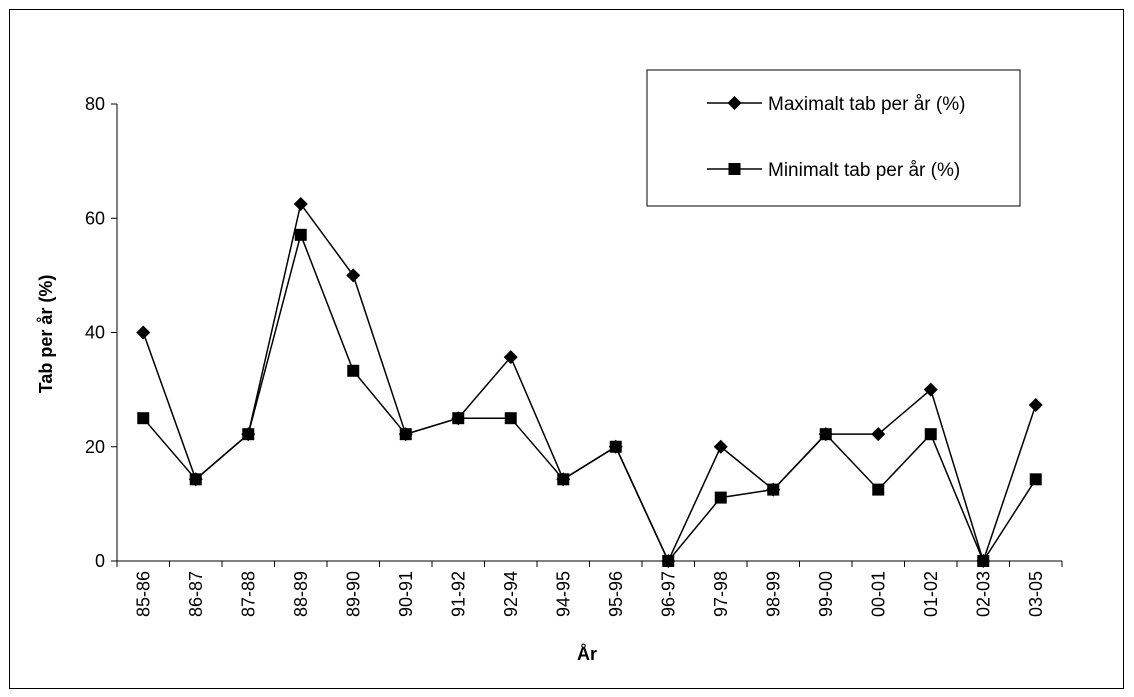  What do you see at coordinates (95, 104) in the screenshot?
I see `y-tick-label: 80` at bounding box center [95, 104].